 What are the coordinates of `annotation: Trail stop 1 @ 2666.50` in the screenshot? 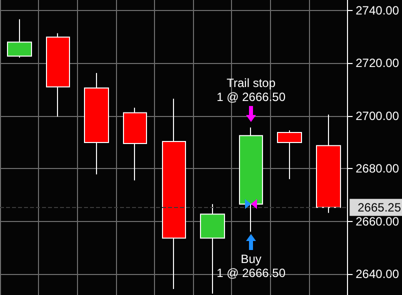 It's located at (251, 90).